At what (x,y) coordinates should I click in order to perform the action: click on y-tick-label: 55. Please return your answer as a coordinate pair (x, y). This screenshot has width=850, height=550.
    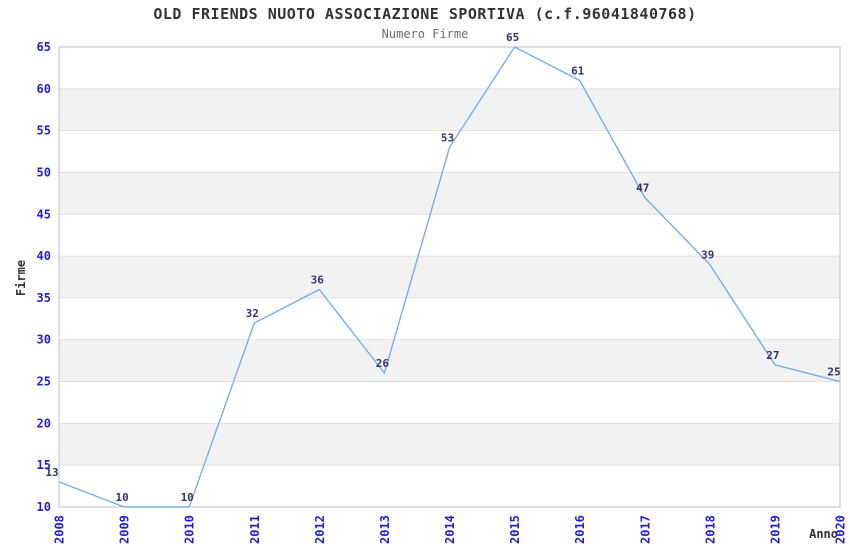
    Looking at the image, I should click on (44, 131).